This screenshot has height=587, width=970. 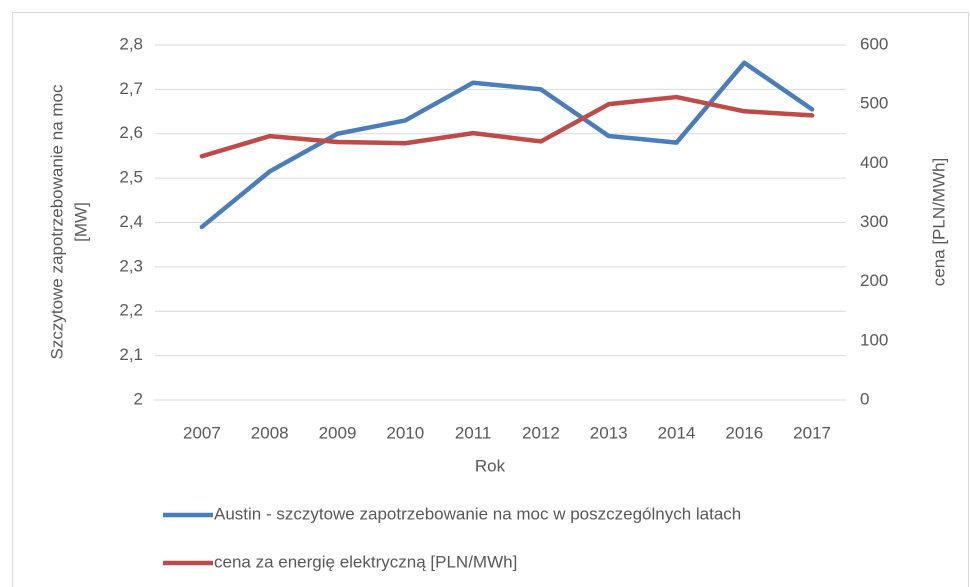 I want to click on x-tick-label: 2007, so click(x=202, y=432).